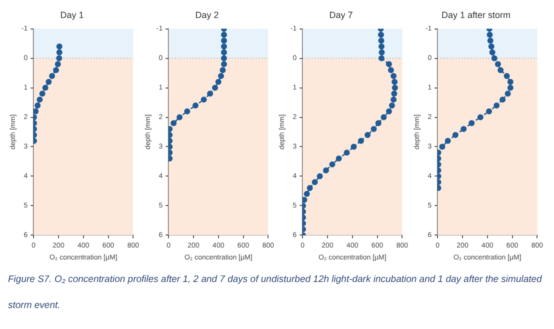 This screenshot has width=554, height=329. I want to click on chart-title: Day 1, so click(72, 15).